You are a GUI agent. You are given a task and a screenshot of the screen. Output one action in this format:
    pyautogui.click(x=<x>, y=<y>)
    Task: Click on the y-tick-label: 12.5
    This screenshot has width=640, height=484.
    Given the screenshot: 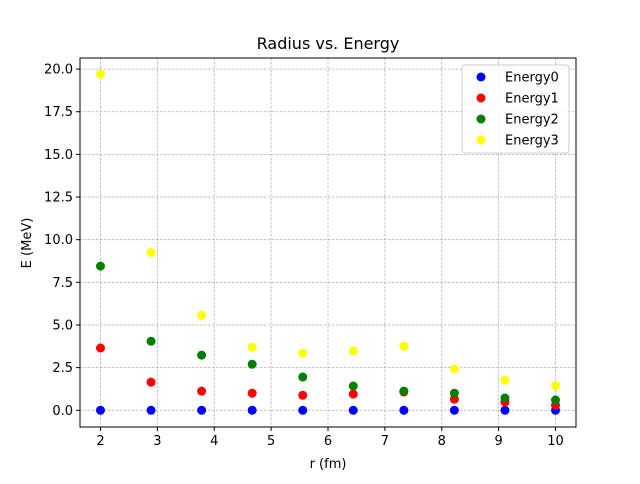 What is the action you would take?
    pyautogui.click(x=58, y=198)
    